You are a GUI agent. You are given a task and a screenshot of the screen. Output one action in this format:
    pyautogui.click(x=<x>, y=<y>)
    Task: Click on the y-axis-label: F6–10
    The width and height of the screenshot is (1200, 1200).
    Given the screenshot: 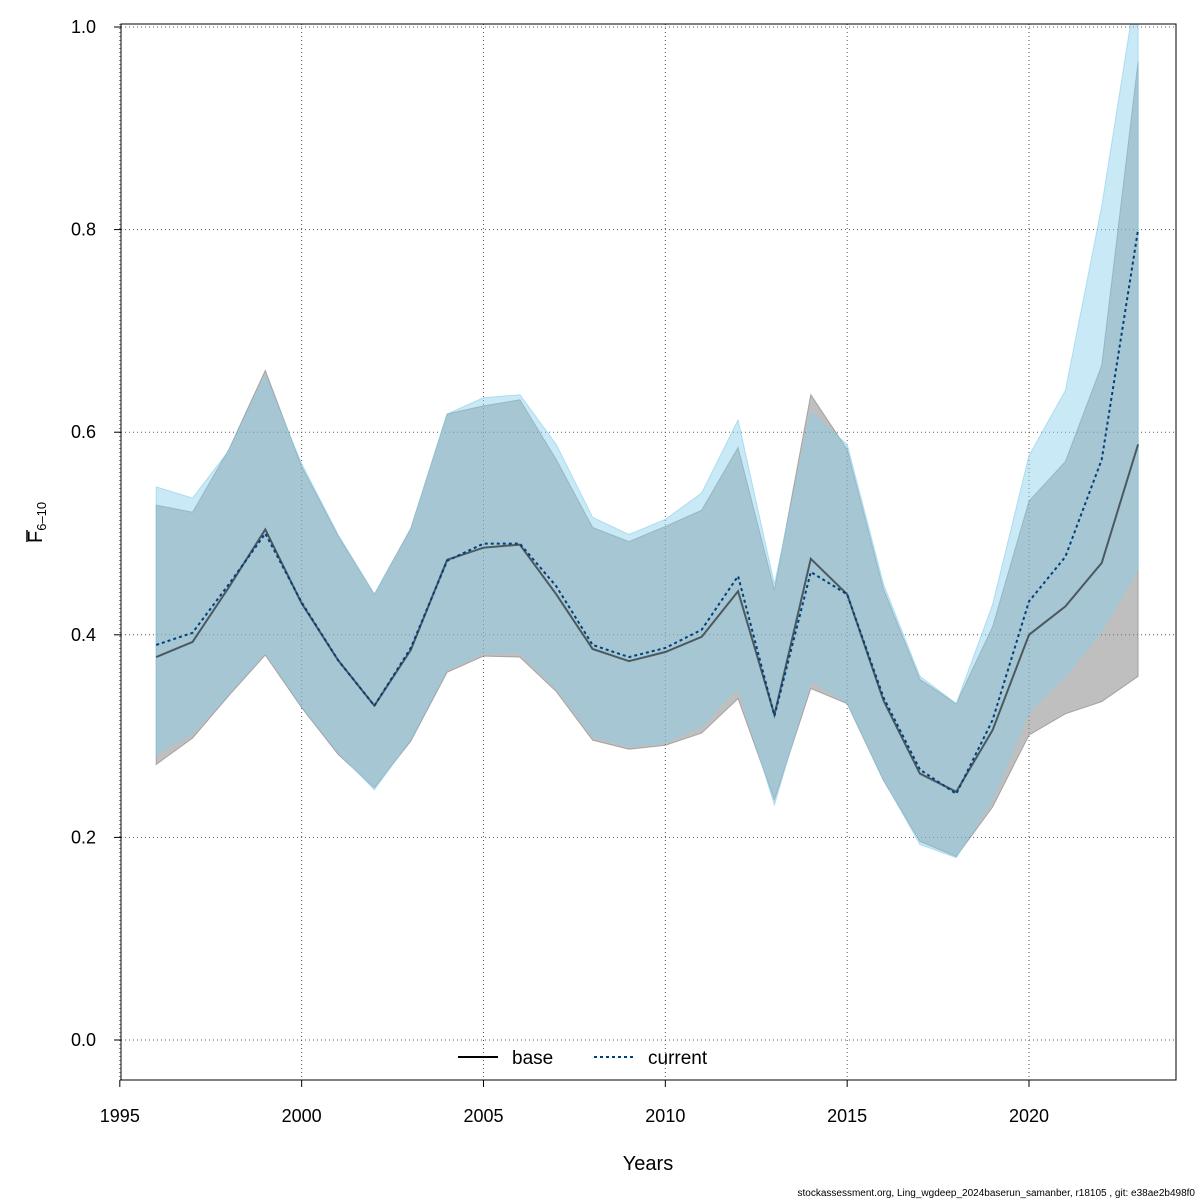 What is the action you would take?
    pyautogui.click(x=37, y=522)
    